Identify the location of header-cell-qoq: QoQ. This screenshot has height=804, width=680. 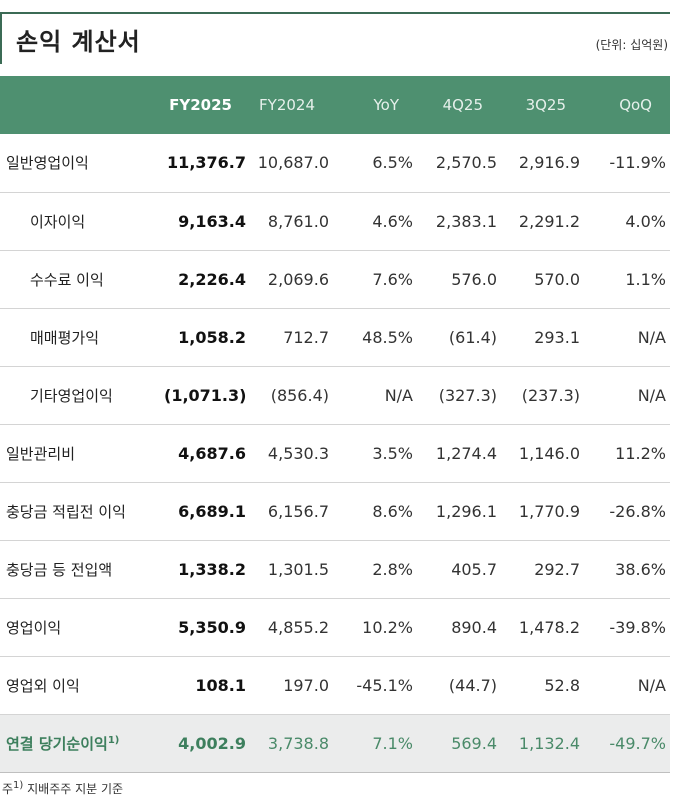
(635, 105).